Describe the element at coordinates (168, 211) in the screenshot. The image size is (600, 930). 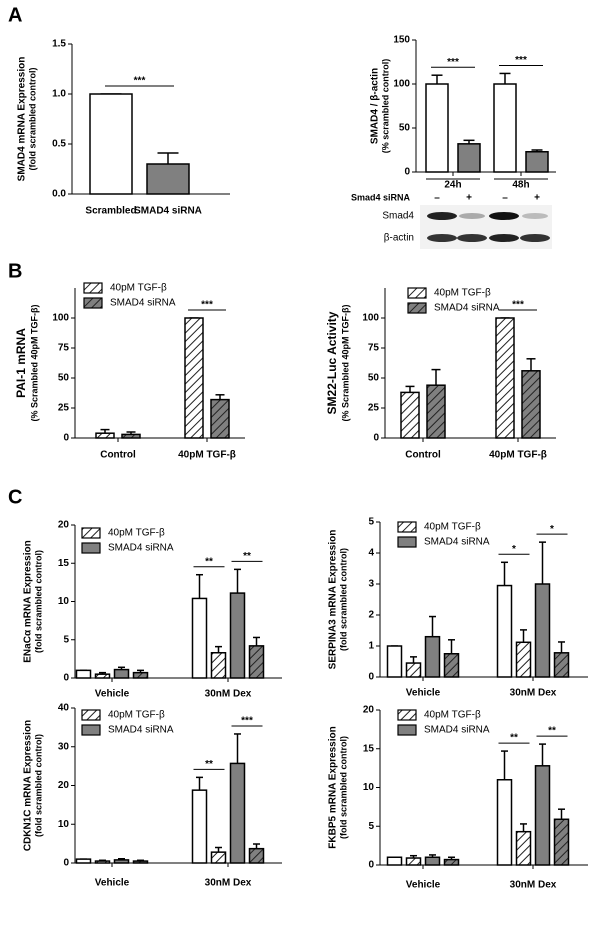
I see `x-tick-label: SMAD4 siRNA` at that location.